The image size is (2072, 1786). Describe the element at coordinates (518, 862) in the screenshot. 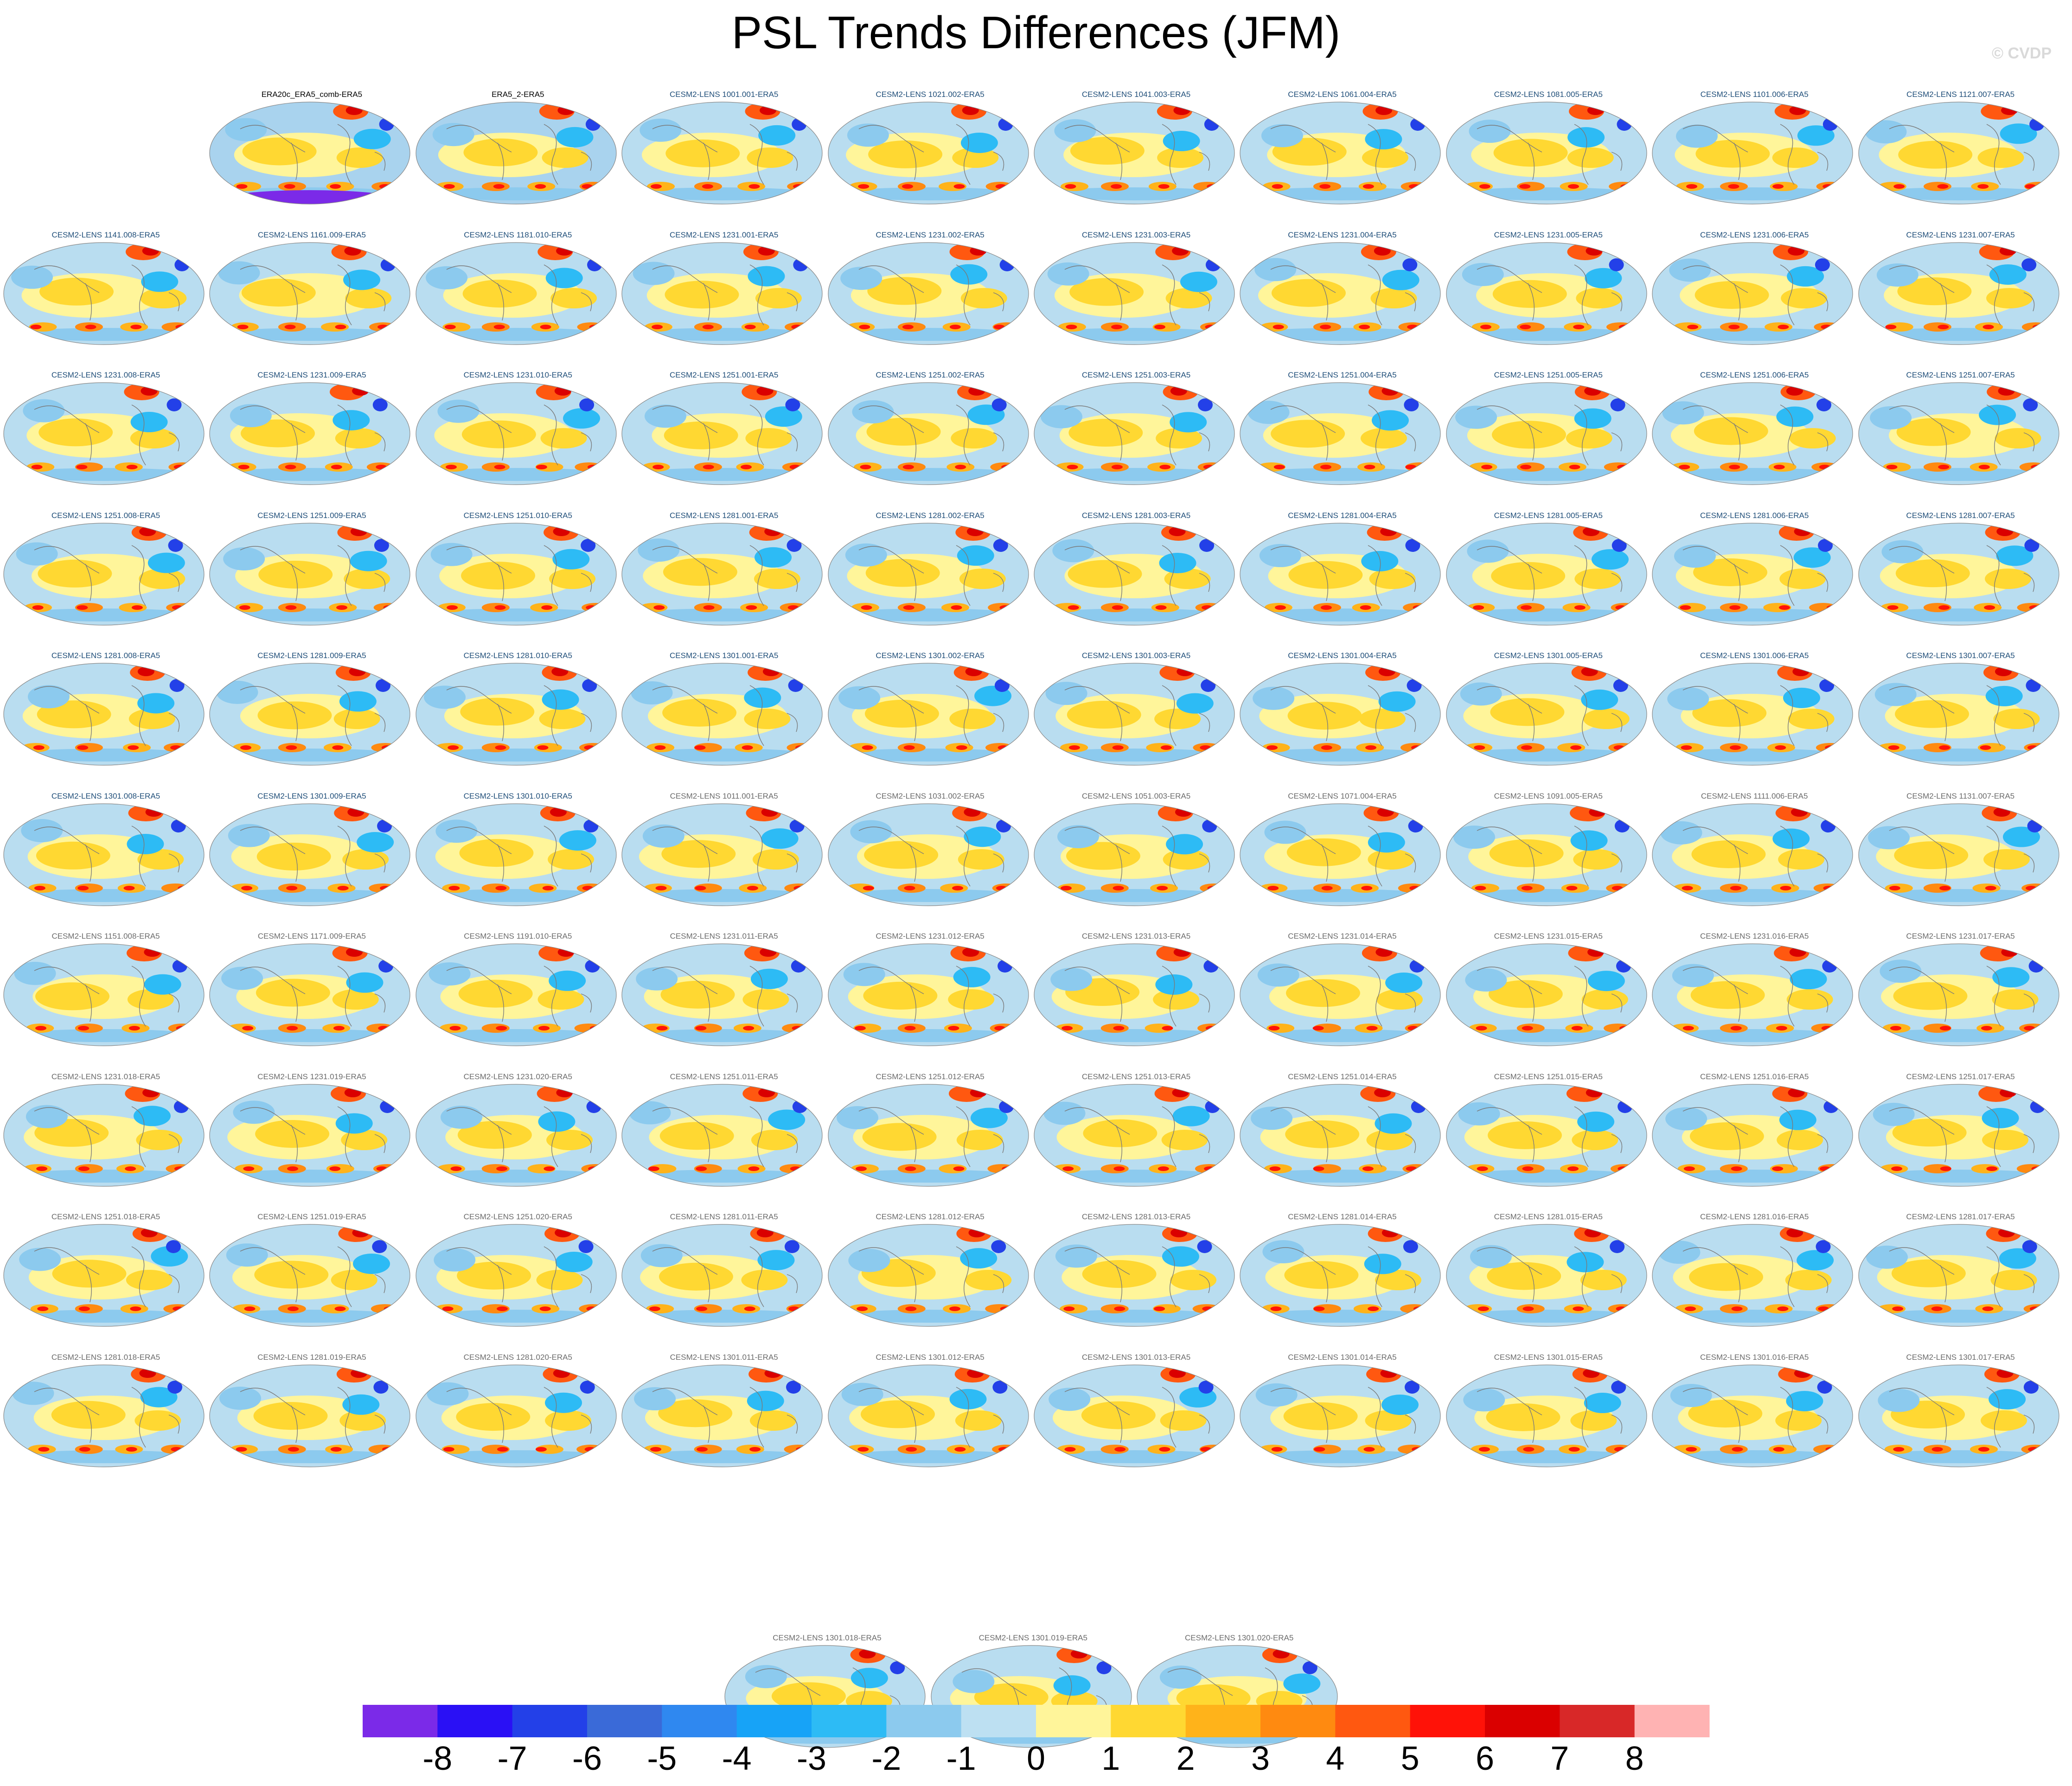

I see `map-panel: CESM2-LENS 1301.010-ERA5` at that location.